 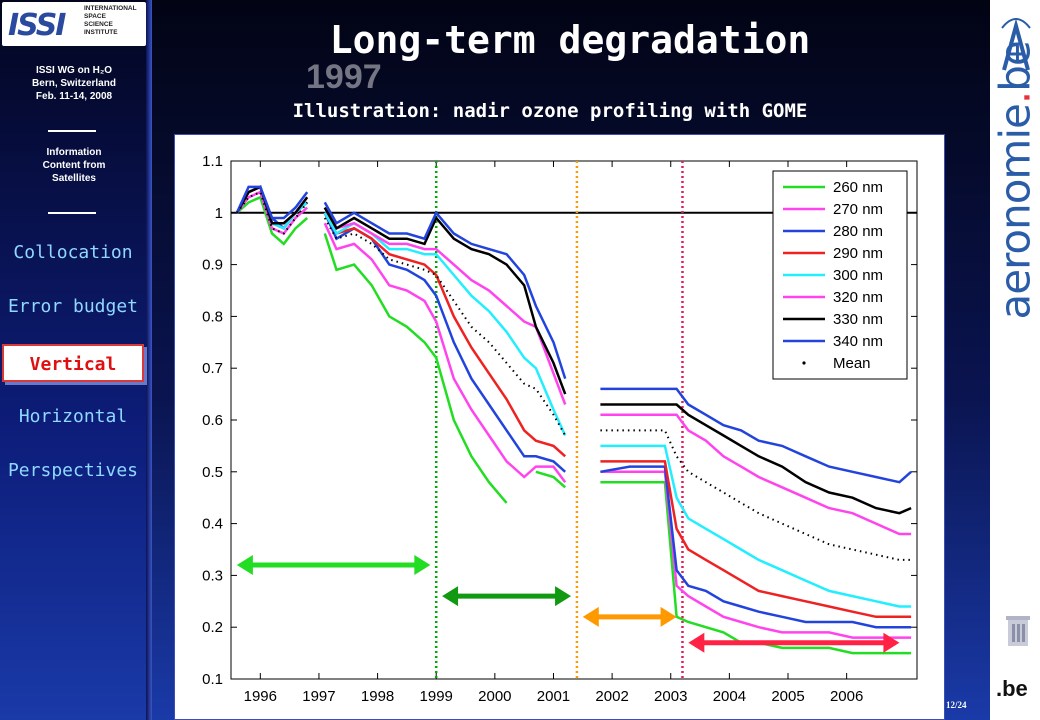 I want to click on y-tick-label: 0.4, so click(x=212, y=524).